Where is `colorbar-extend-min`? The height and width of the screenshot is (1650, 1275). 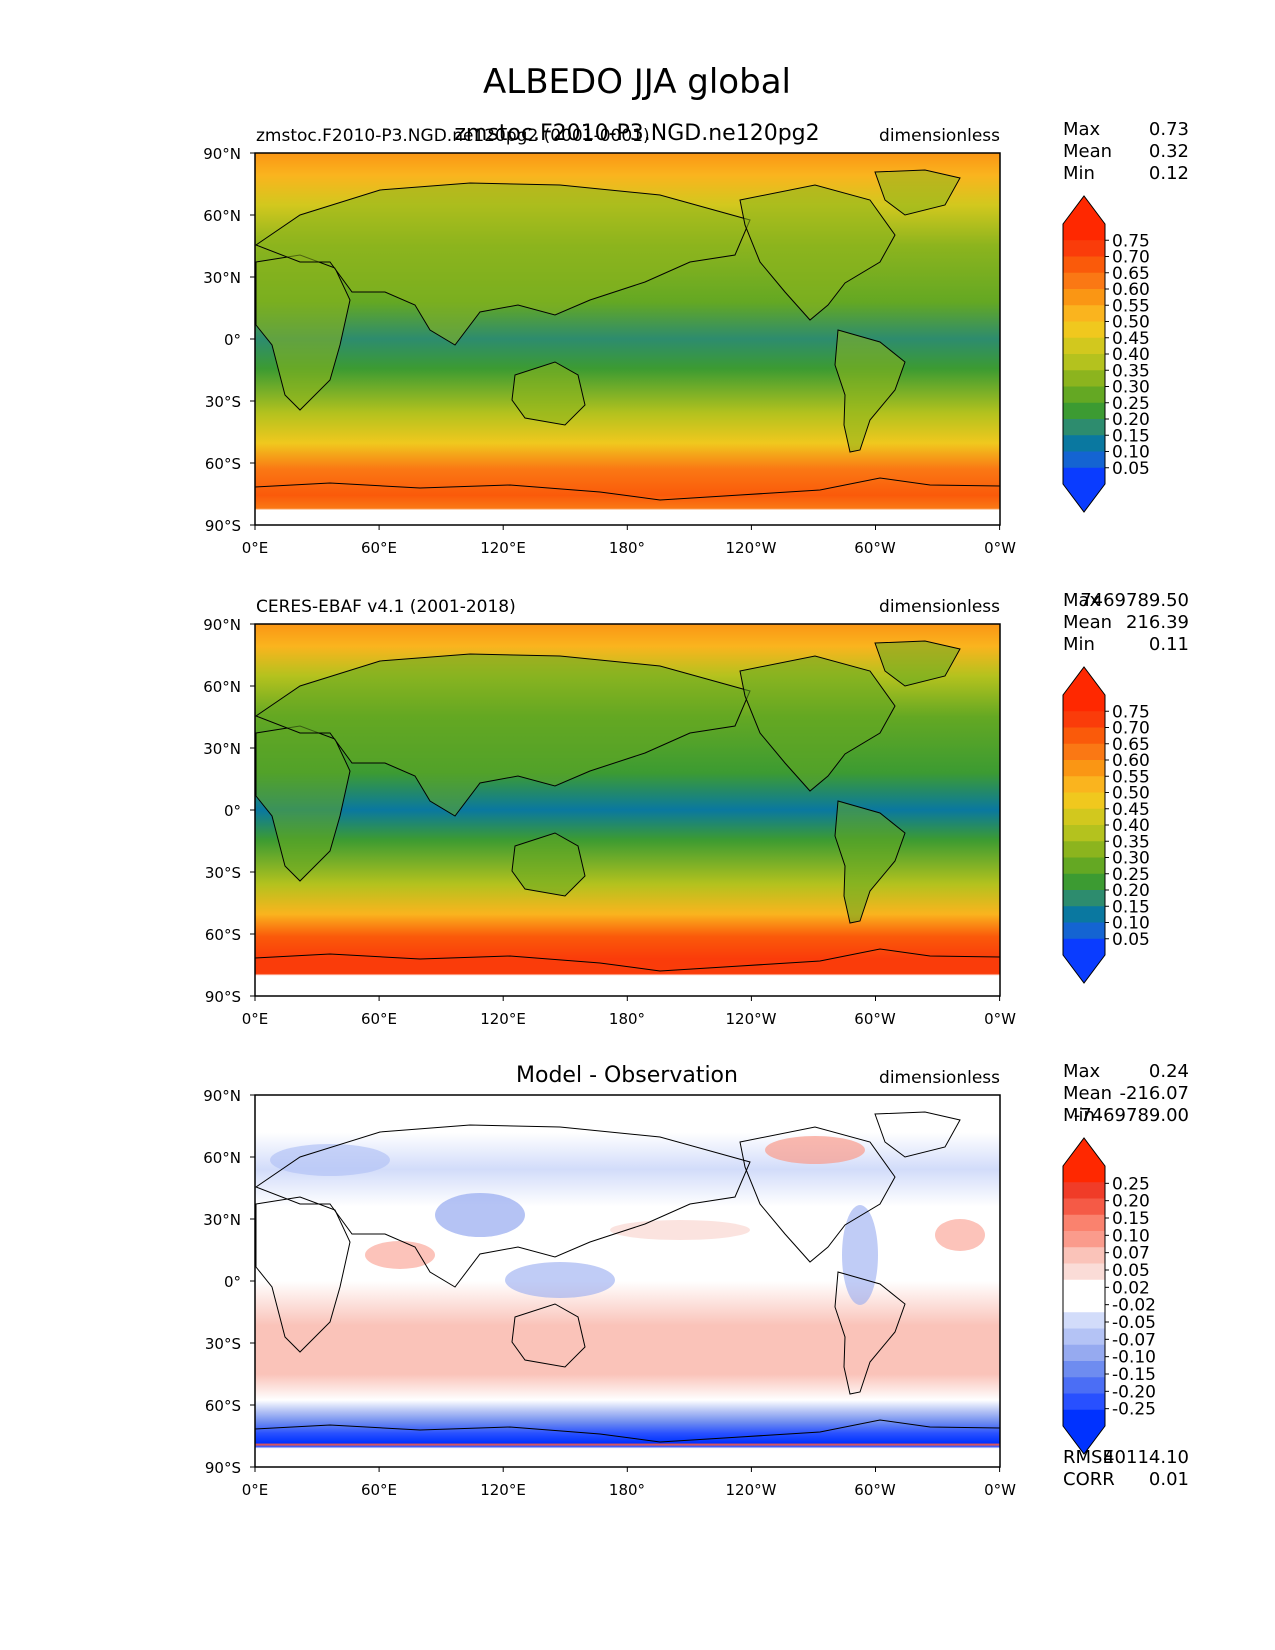
colorbar-extend-min is located at coordinates (1084, 969).